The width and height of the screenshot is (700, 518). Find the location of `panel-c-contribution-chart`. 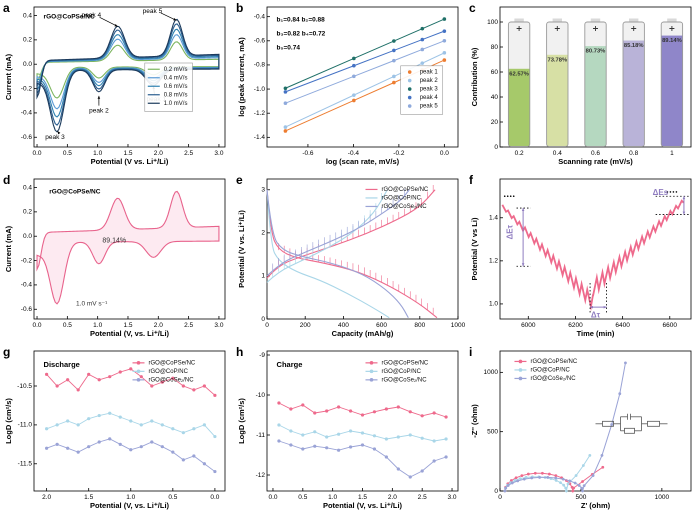

panel-c-contribution-chart is located at coordinates (582, 87).